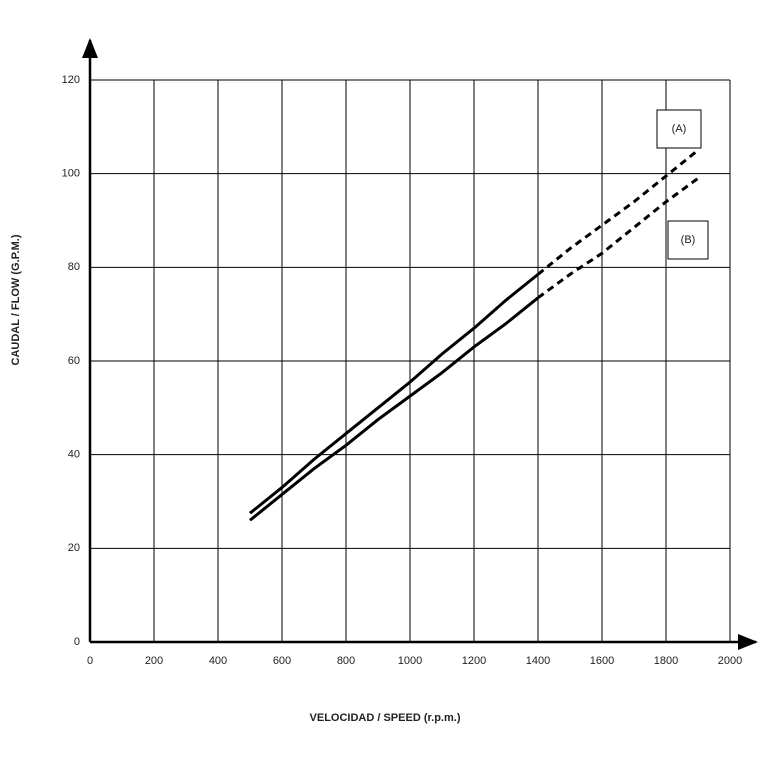 The width and height of the screenshot is (767, 767). I want to click on y-tick-label: 80, so click(74, 267).